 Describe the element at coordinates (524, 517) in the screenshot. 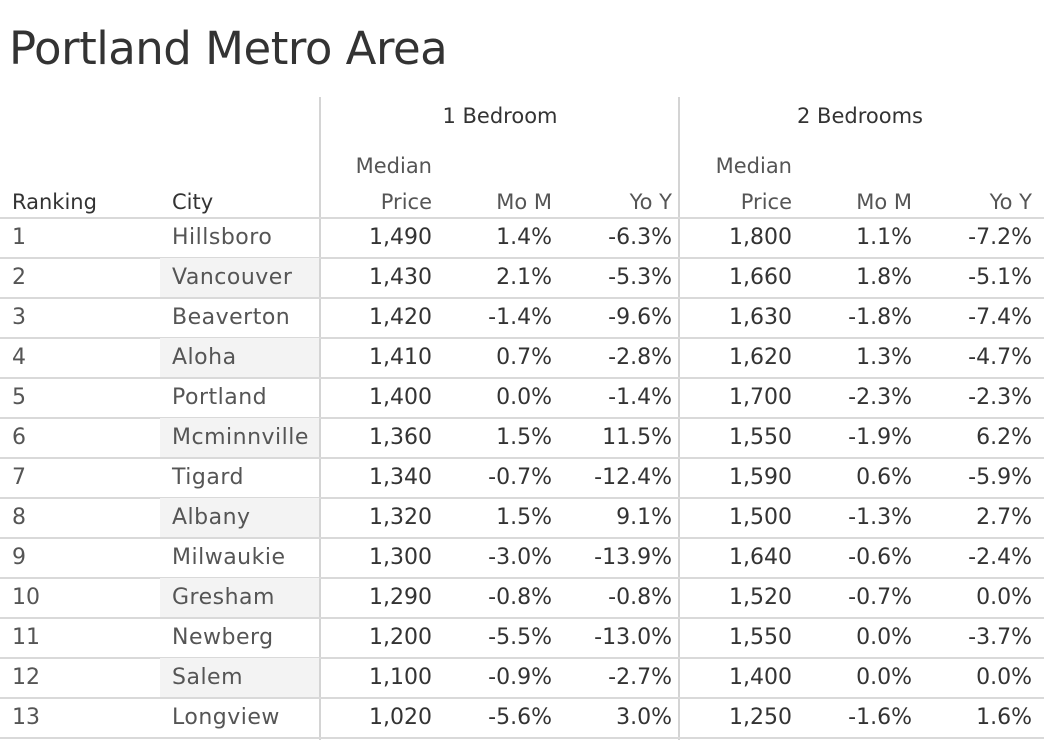

I see `cell-mom-1br: 1.5%` at that location.